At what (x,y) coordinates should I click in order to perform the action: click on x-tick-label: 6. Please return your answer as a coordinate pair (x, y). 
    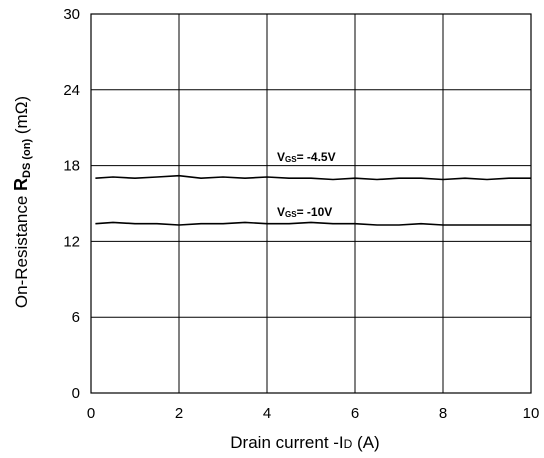
    Looking at the image, I should click on (355, 413).